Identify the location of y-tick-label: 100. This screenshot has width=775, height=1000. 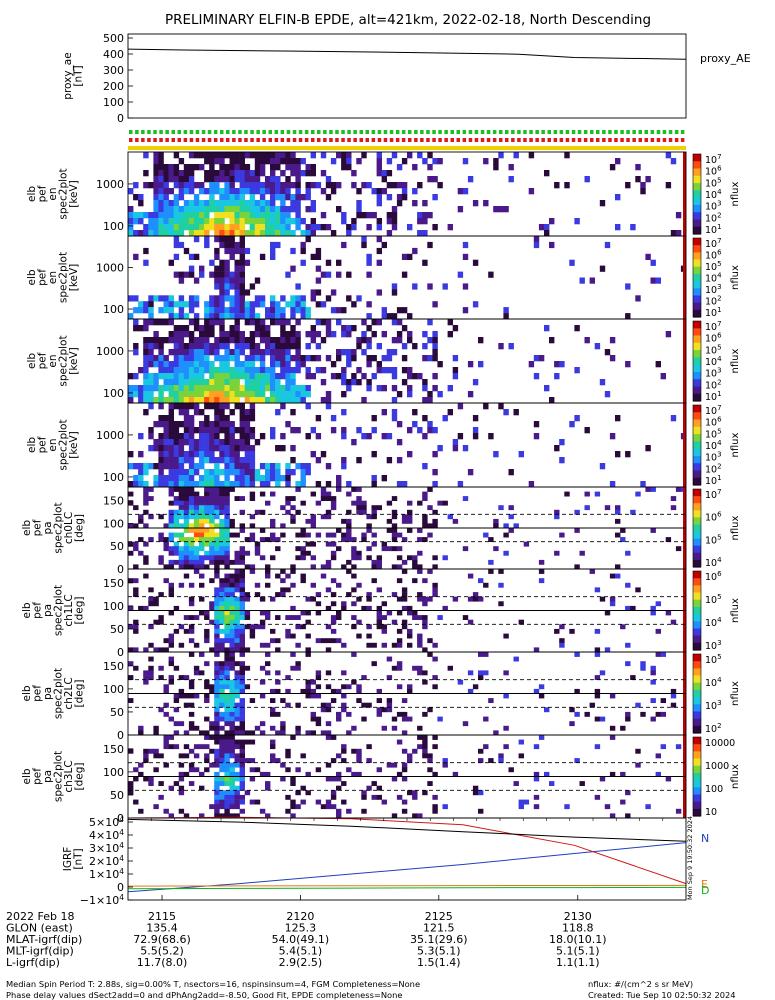
(113, 102).